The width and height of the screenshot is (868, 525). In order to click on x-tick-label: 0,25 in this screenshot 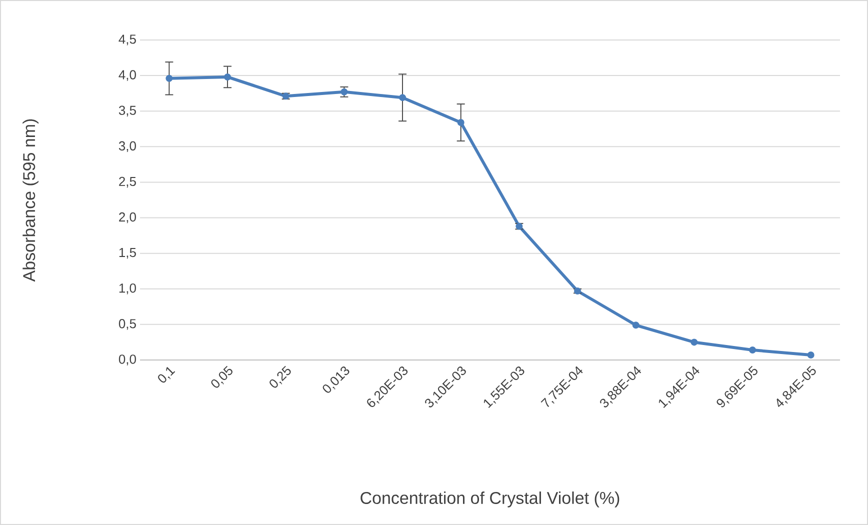, I will do `click(280, 377)`.